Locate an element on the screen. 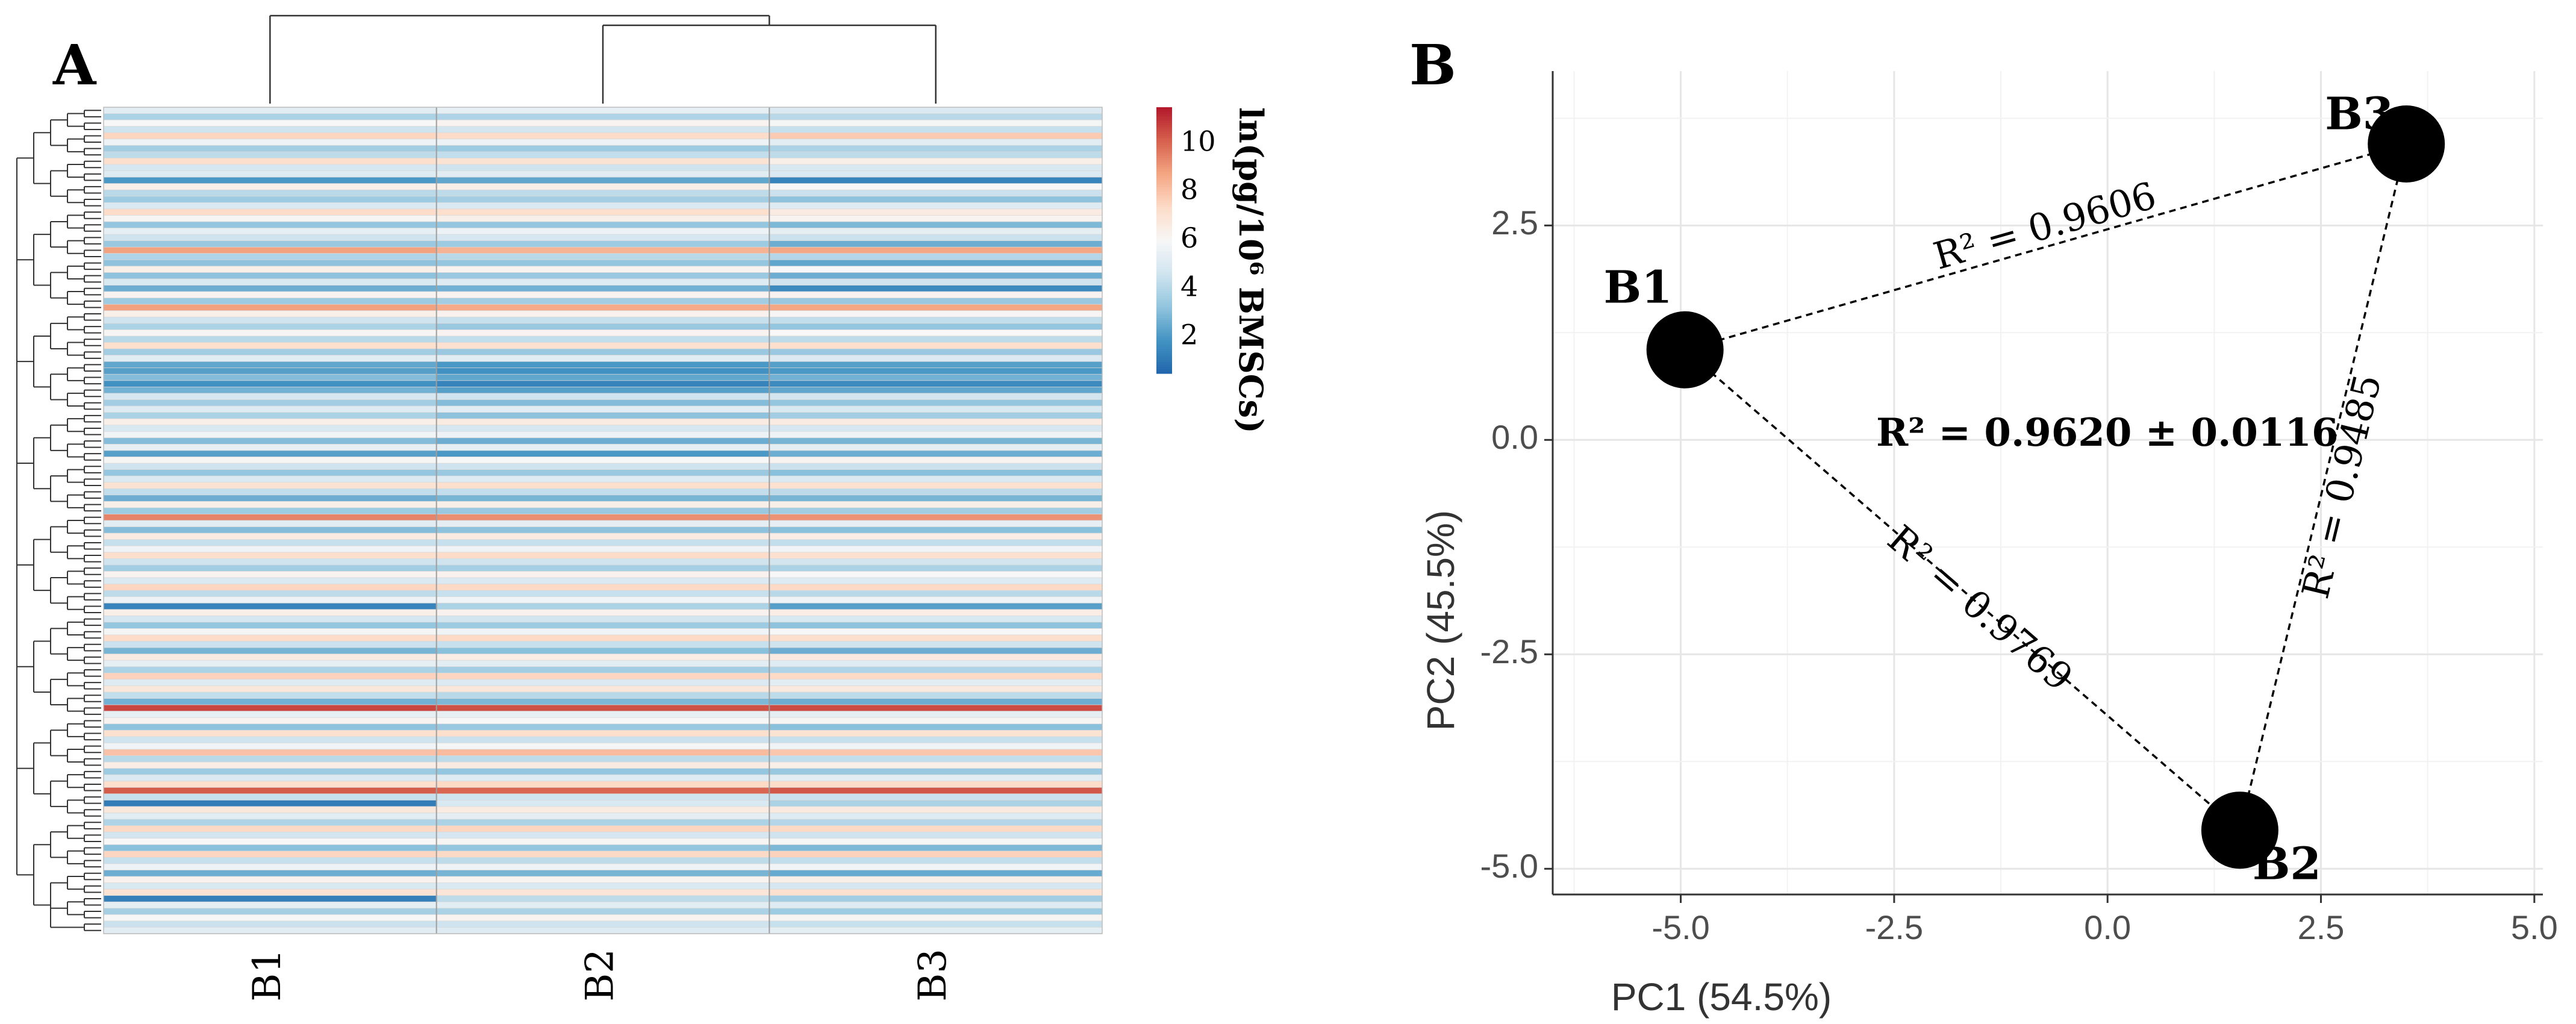 The width and height of the screenshot is (2576, 1024). pca-point is located at coordinates (2406, 144).